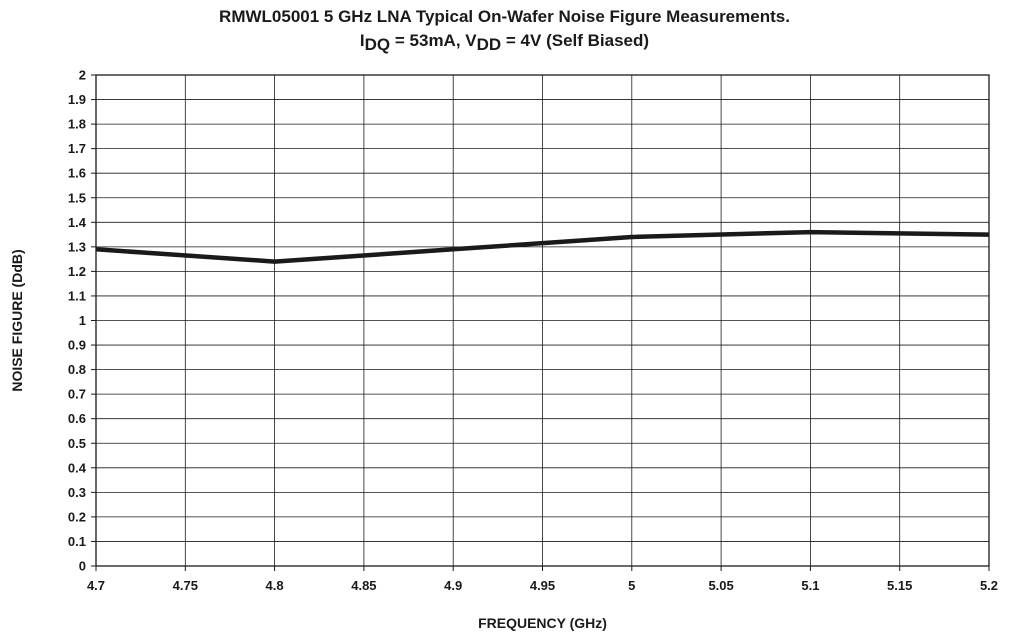  I want to click on y-tick-label: 0.8, so click(77, 369).